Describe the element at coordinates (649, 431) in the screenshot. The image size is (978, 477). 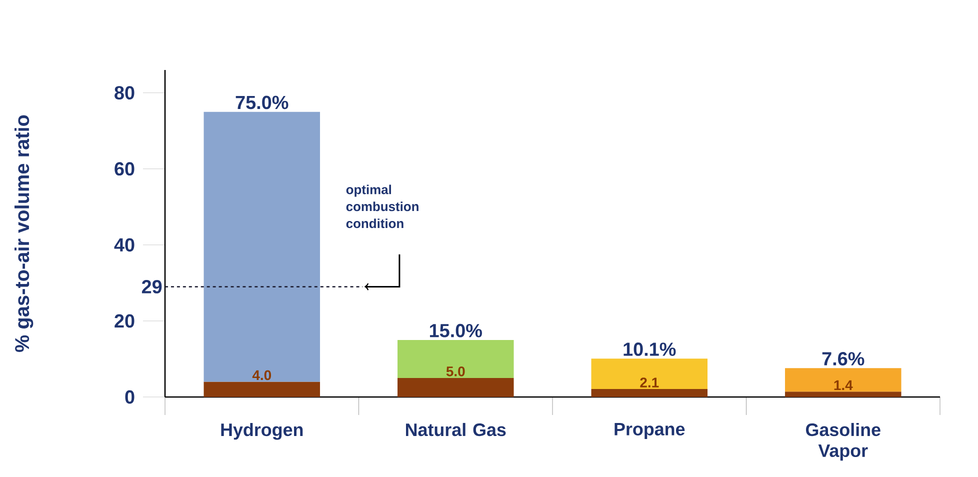
I see `x-tick-label: Propane` at that location.